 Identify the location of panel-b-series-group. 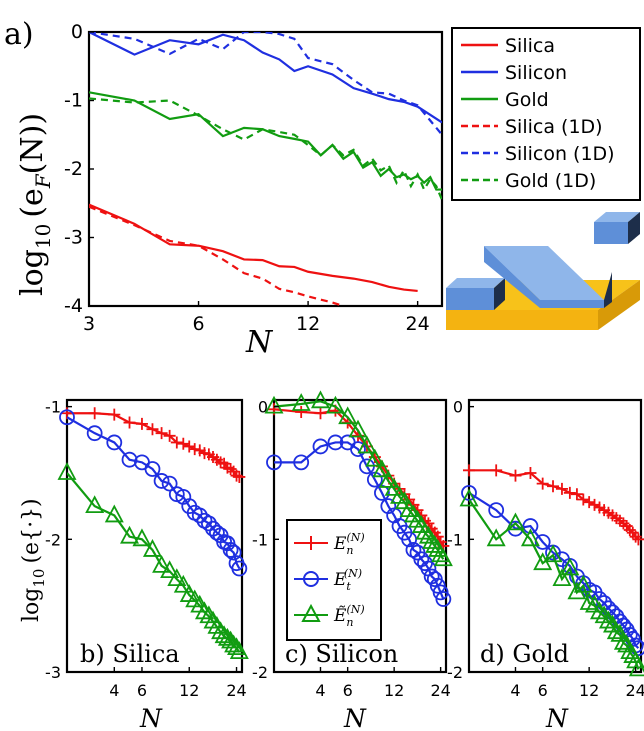
(153, 533).